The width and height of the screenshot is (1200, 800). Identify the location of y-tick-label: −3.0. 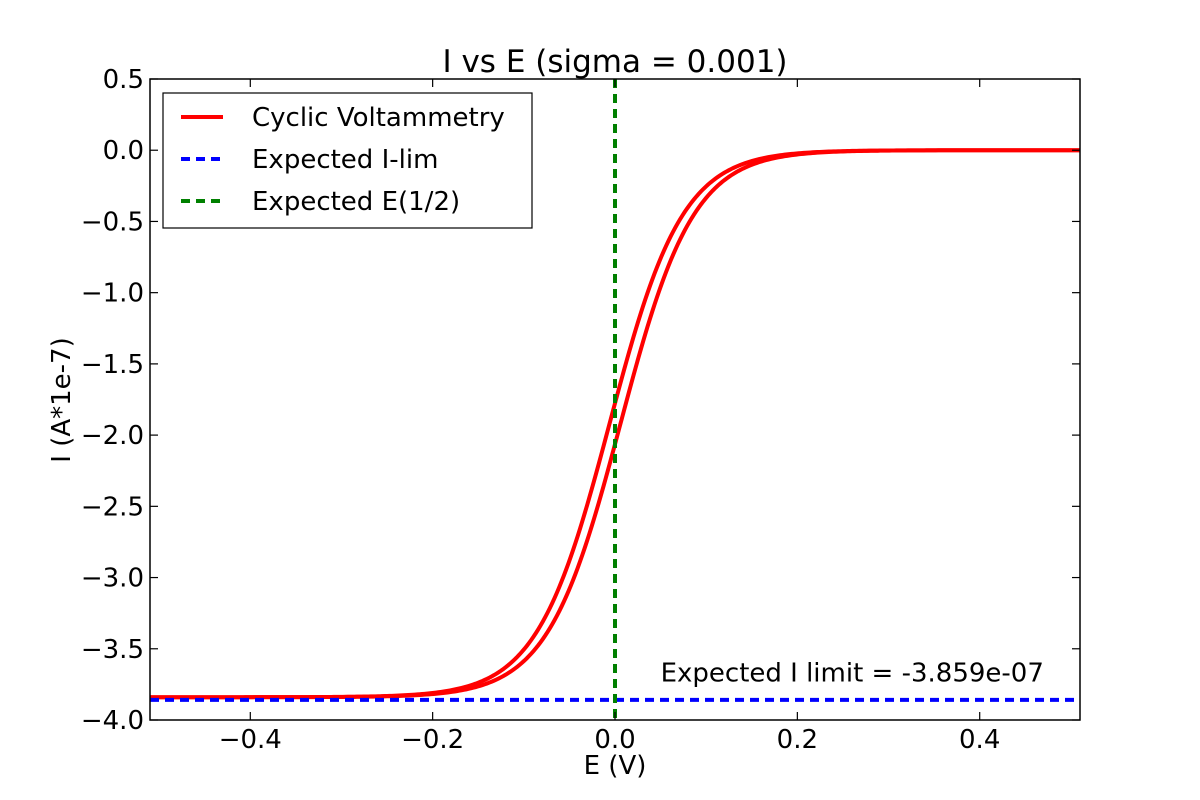
(112, 579).